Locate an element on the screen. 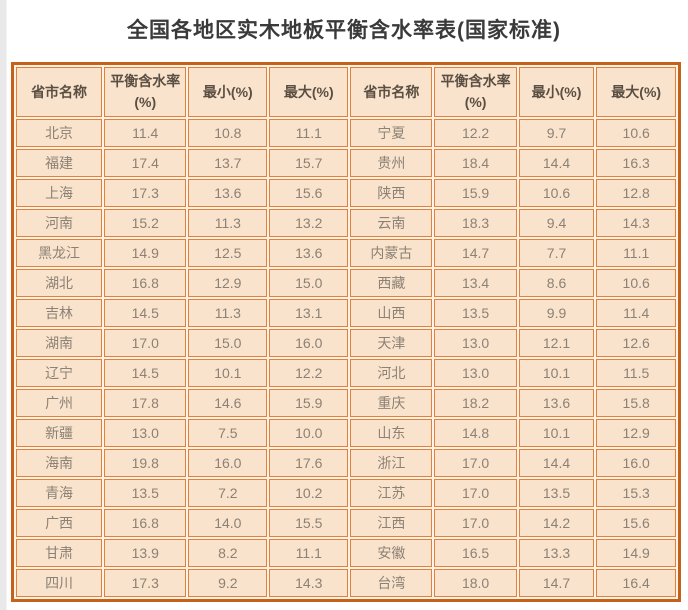 The width and height of the screenshot is (688, 610). table-row: 黑龙江 14.9 12.5 13.6 内蒙古 14.7 7.7 11.1 is located at coordinates (346, 253).